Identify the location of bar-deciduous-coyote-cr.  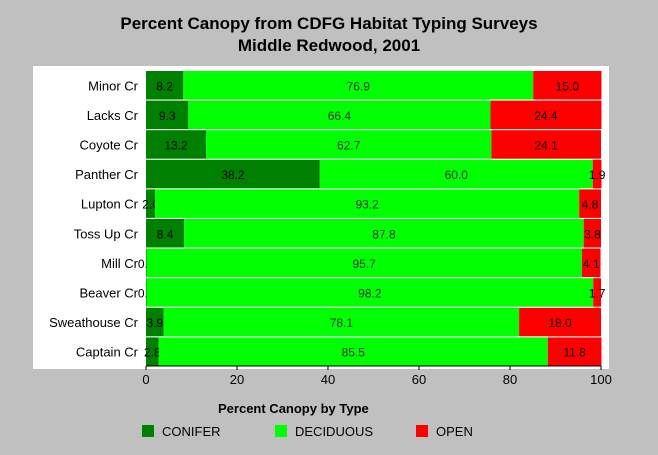
(349, 144).